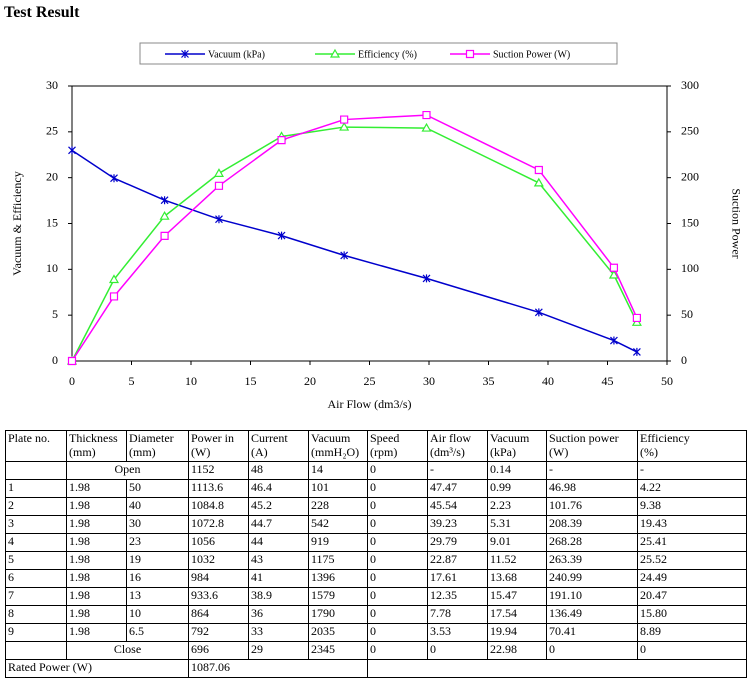  Describe the element at coordinates (665, 438) in the screenshot. I see `header-name: Efficiency` at that location.